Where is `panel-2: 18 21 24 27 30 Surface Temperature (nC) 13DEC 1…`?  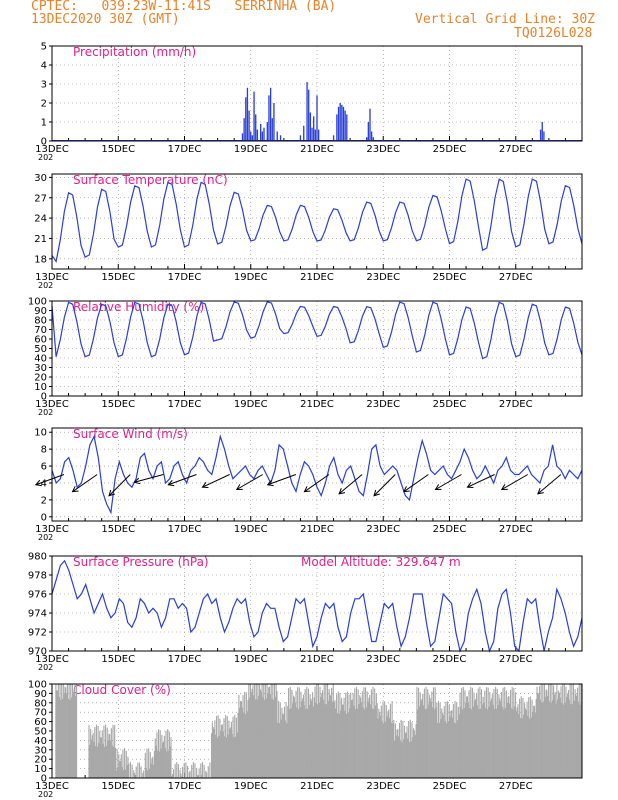
panel-2: 18 21 24 27 30 Surface Temperature (nC) 13DEC 1… is located at coordinates (308, 231).